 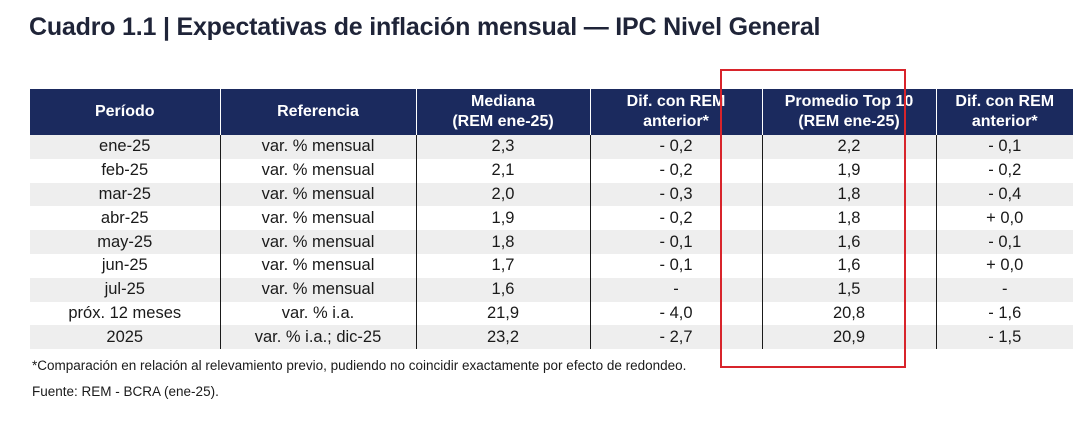 I want to click on header-dif-mediana-line2: anterior*, so click(x=676, y=121).